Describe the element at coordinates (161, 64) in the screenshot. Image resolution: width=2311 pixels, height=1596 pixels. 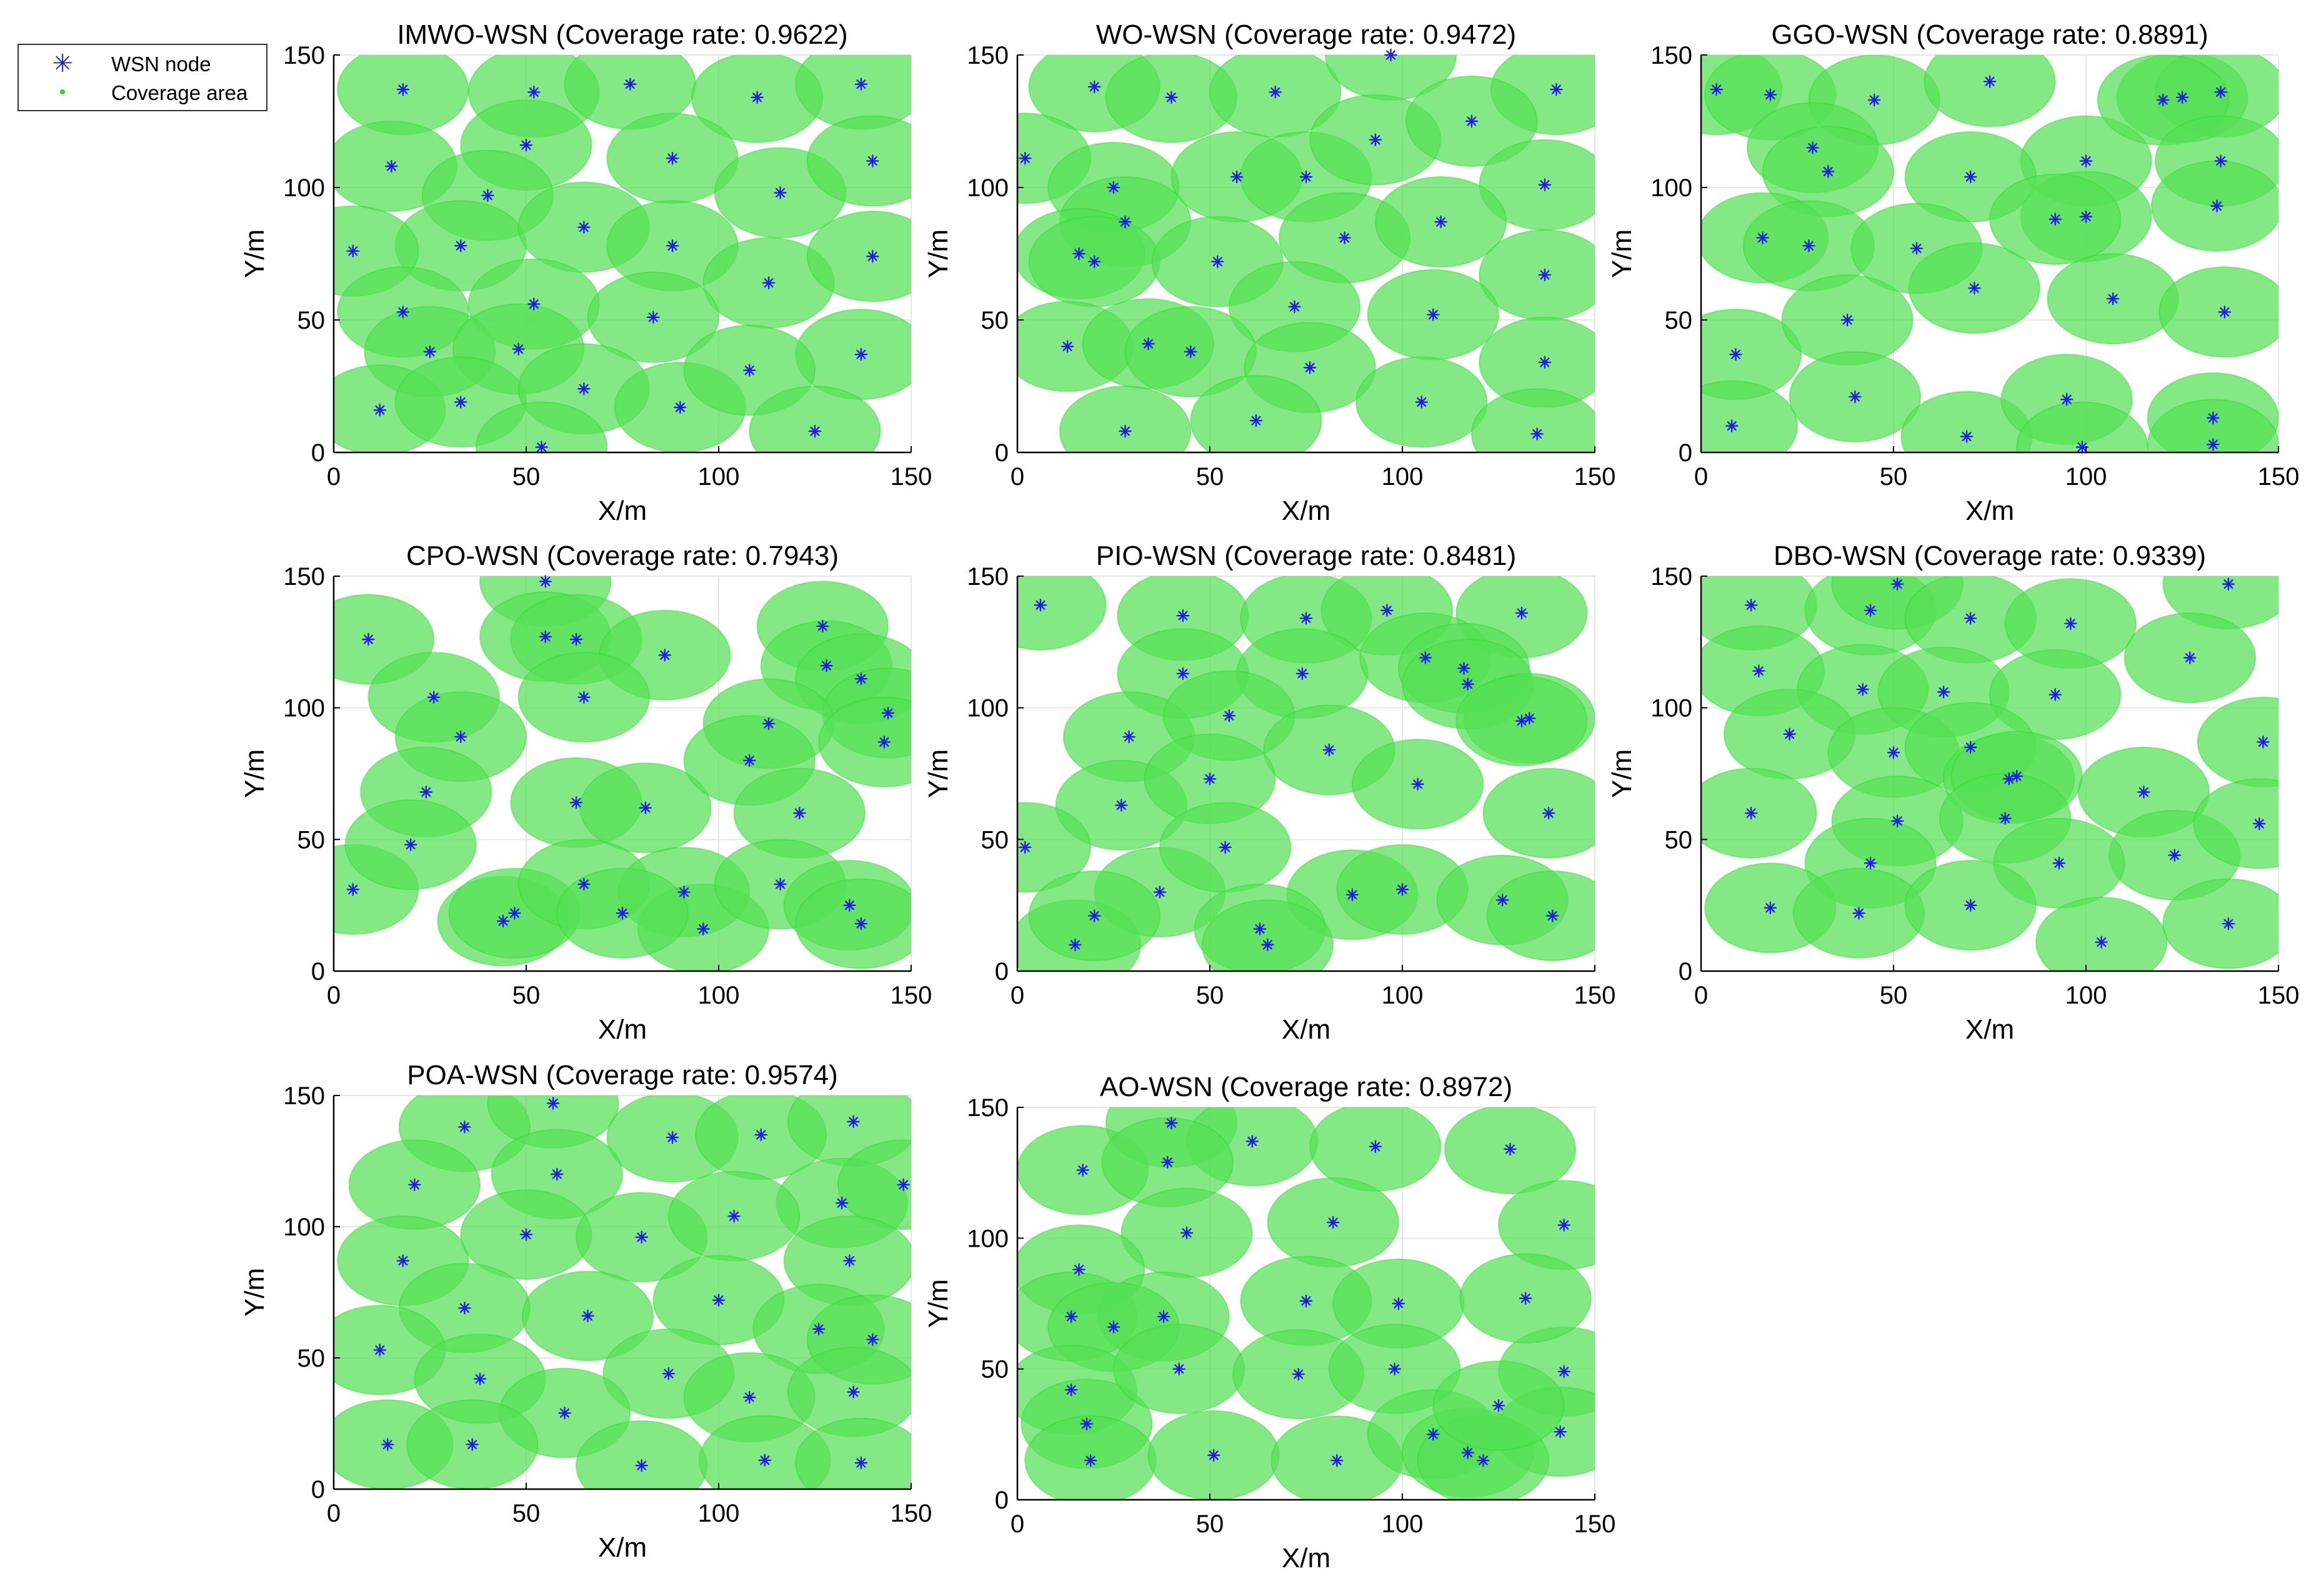
I see `legend-label-node: WSN node` at that location.